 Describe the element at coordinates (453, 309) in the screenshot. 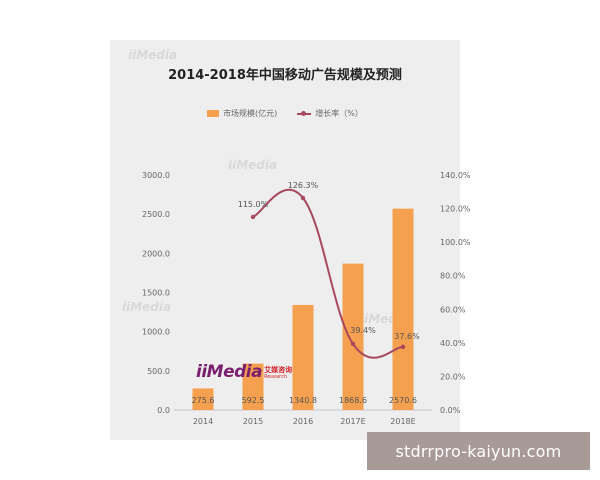

I see `y-right-tick-label: 60.0%` at that location.